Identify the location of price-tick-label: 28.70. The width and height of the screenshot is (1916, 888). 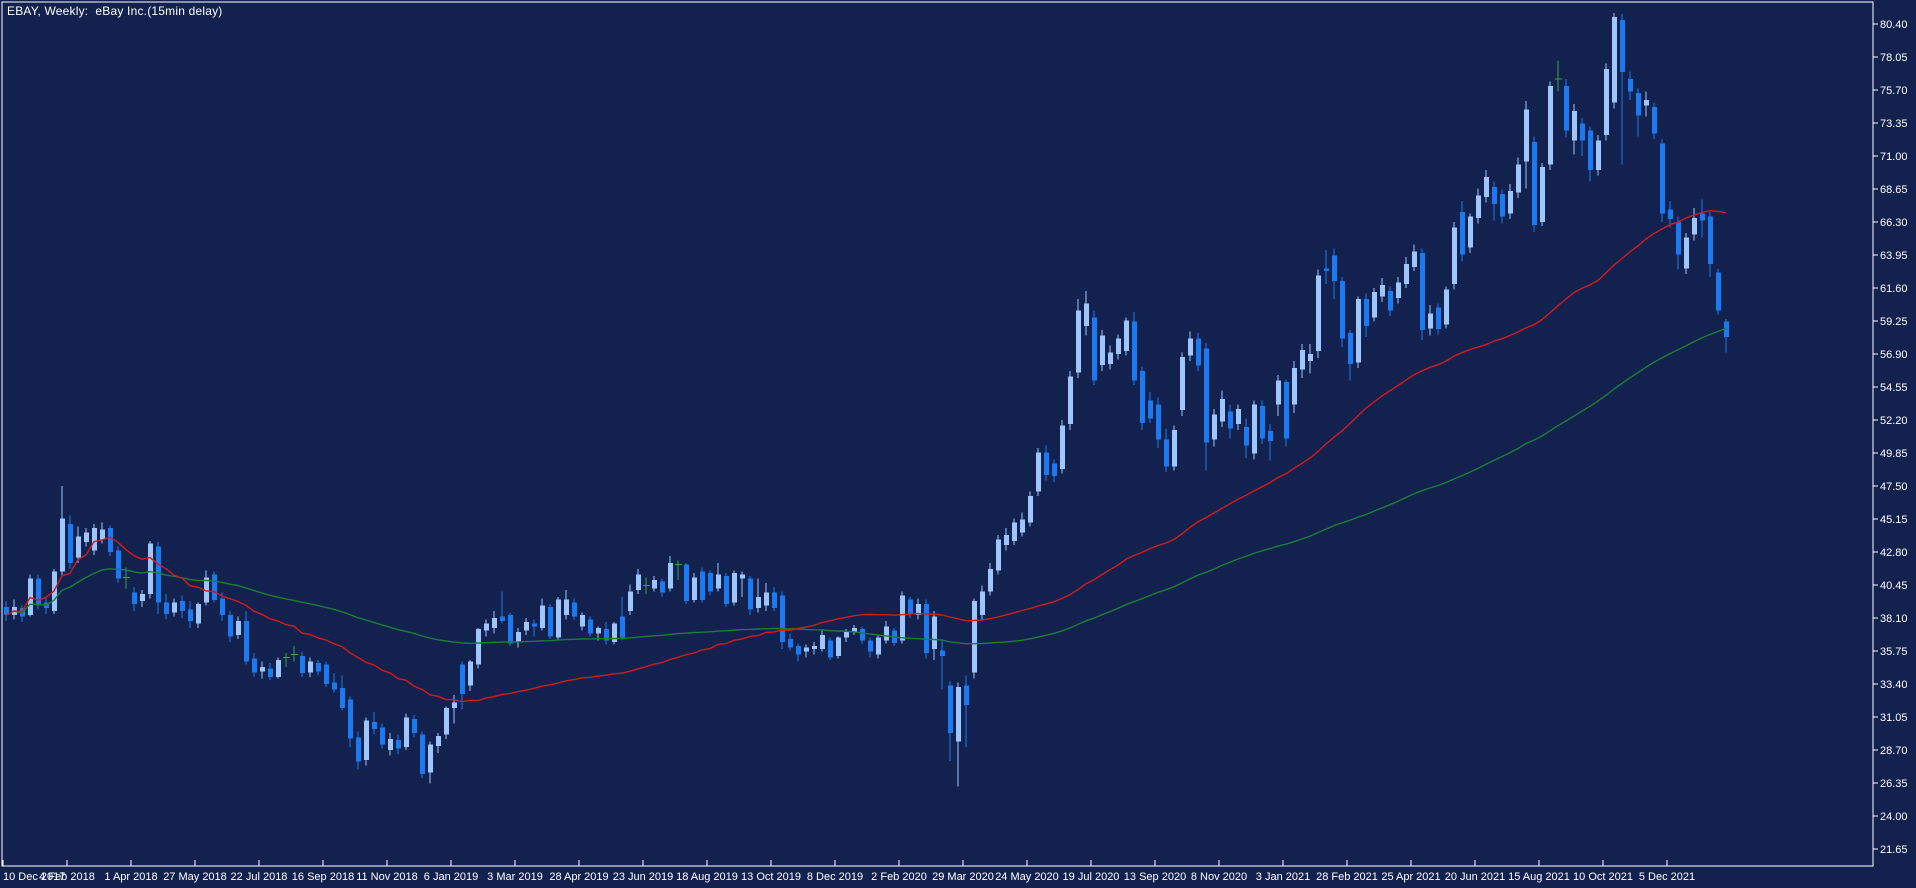
(1894, 751).